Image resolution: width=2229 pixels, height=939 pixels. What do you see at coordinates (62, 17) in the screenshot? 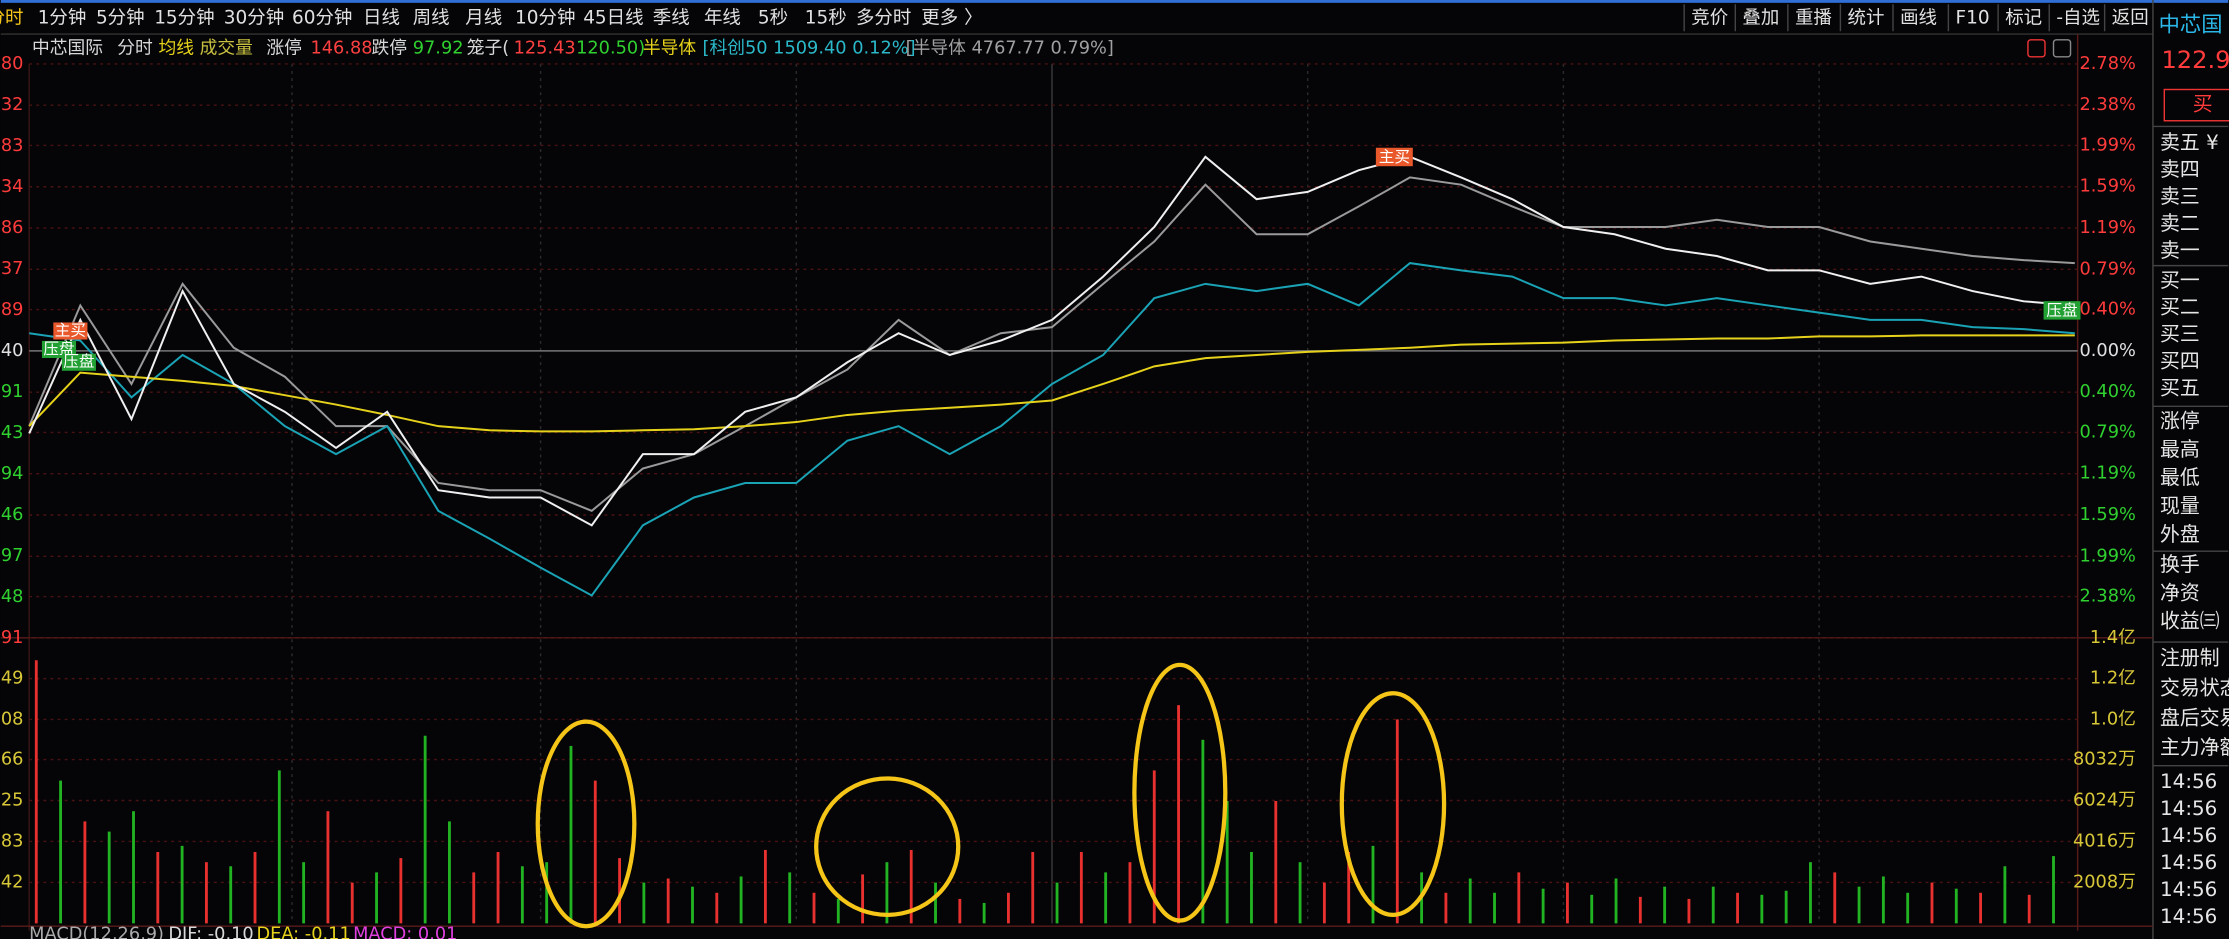
I see `period-tab: 1分钟` at bounding box center [62, 17].